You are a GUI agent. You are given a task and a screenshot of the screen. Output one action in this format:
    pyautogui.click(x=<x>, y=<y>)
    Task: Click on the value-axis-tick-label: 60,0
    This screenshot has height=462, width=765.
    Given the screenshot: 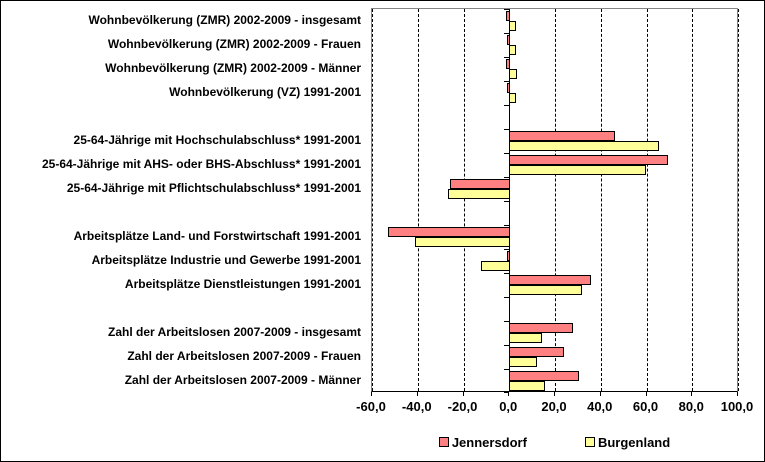 What is the action you would take?
    pyautogui.click(x=645, y=406)
    